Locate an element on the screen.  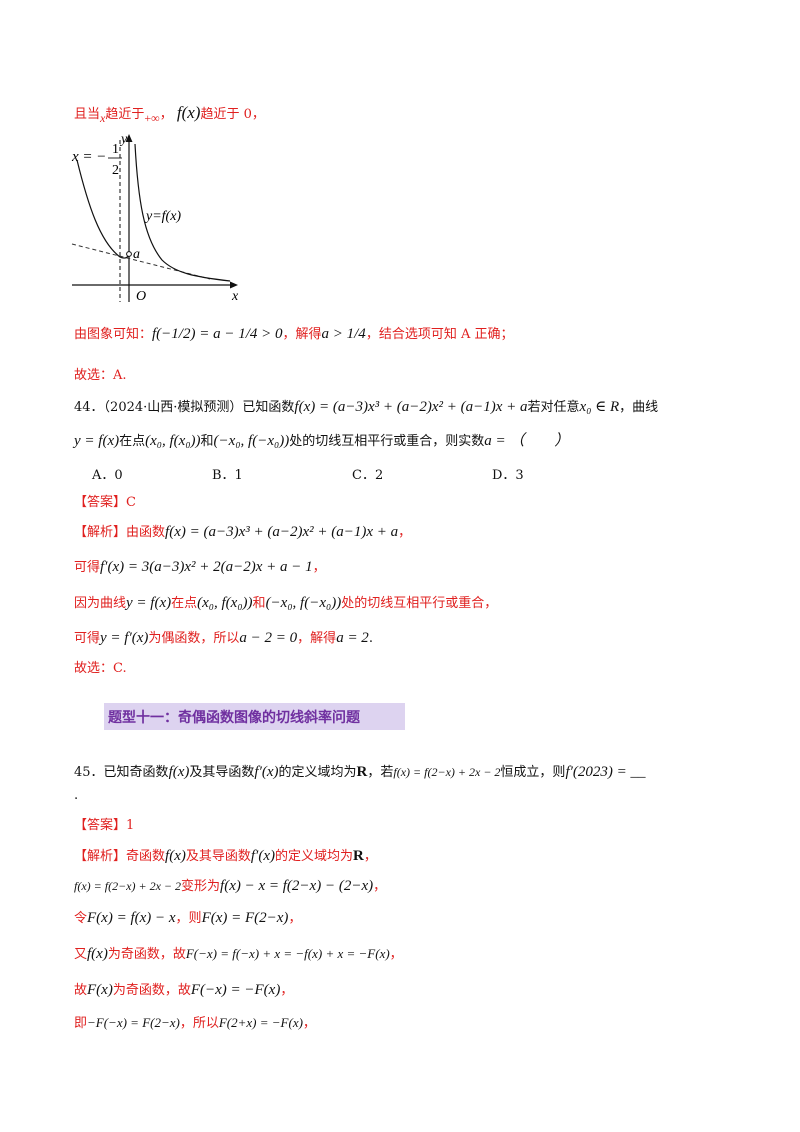
q44-answer: 【答案】C is located at coordinates (105, 502).